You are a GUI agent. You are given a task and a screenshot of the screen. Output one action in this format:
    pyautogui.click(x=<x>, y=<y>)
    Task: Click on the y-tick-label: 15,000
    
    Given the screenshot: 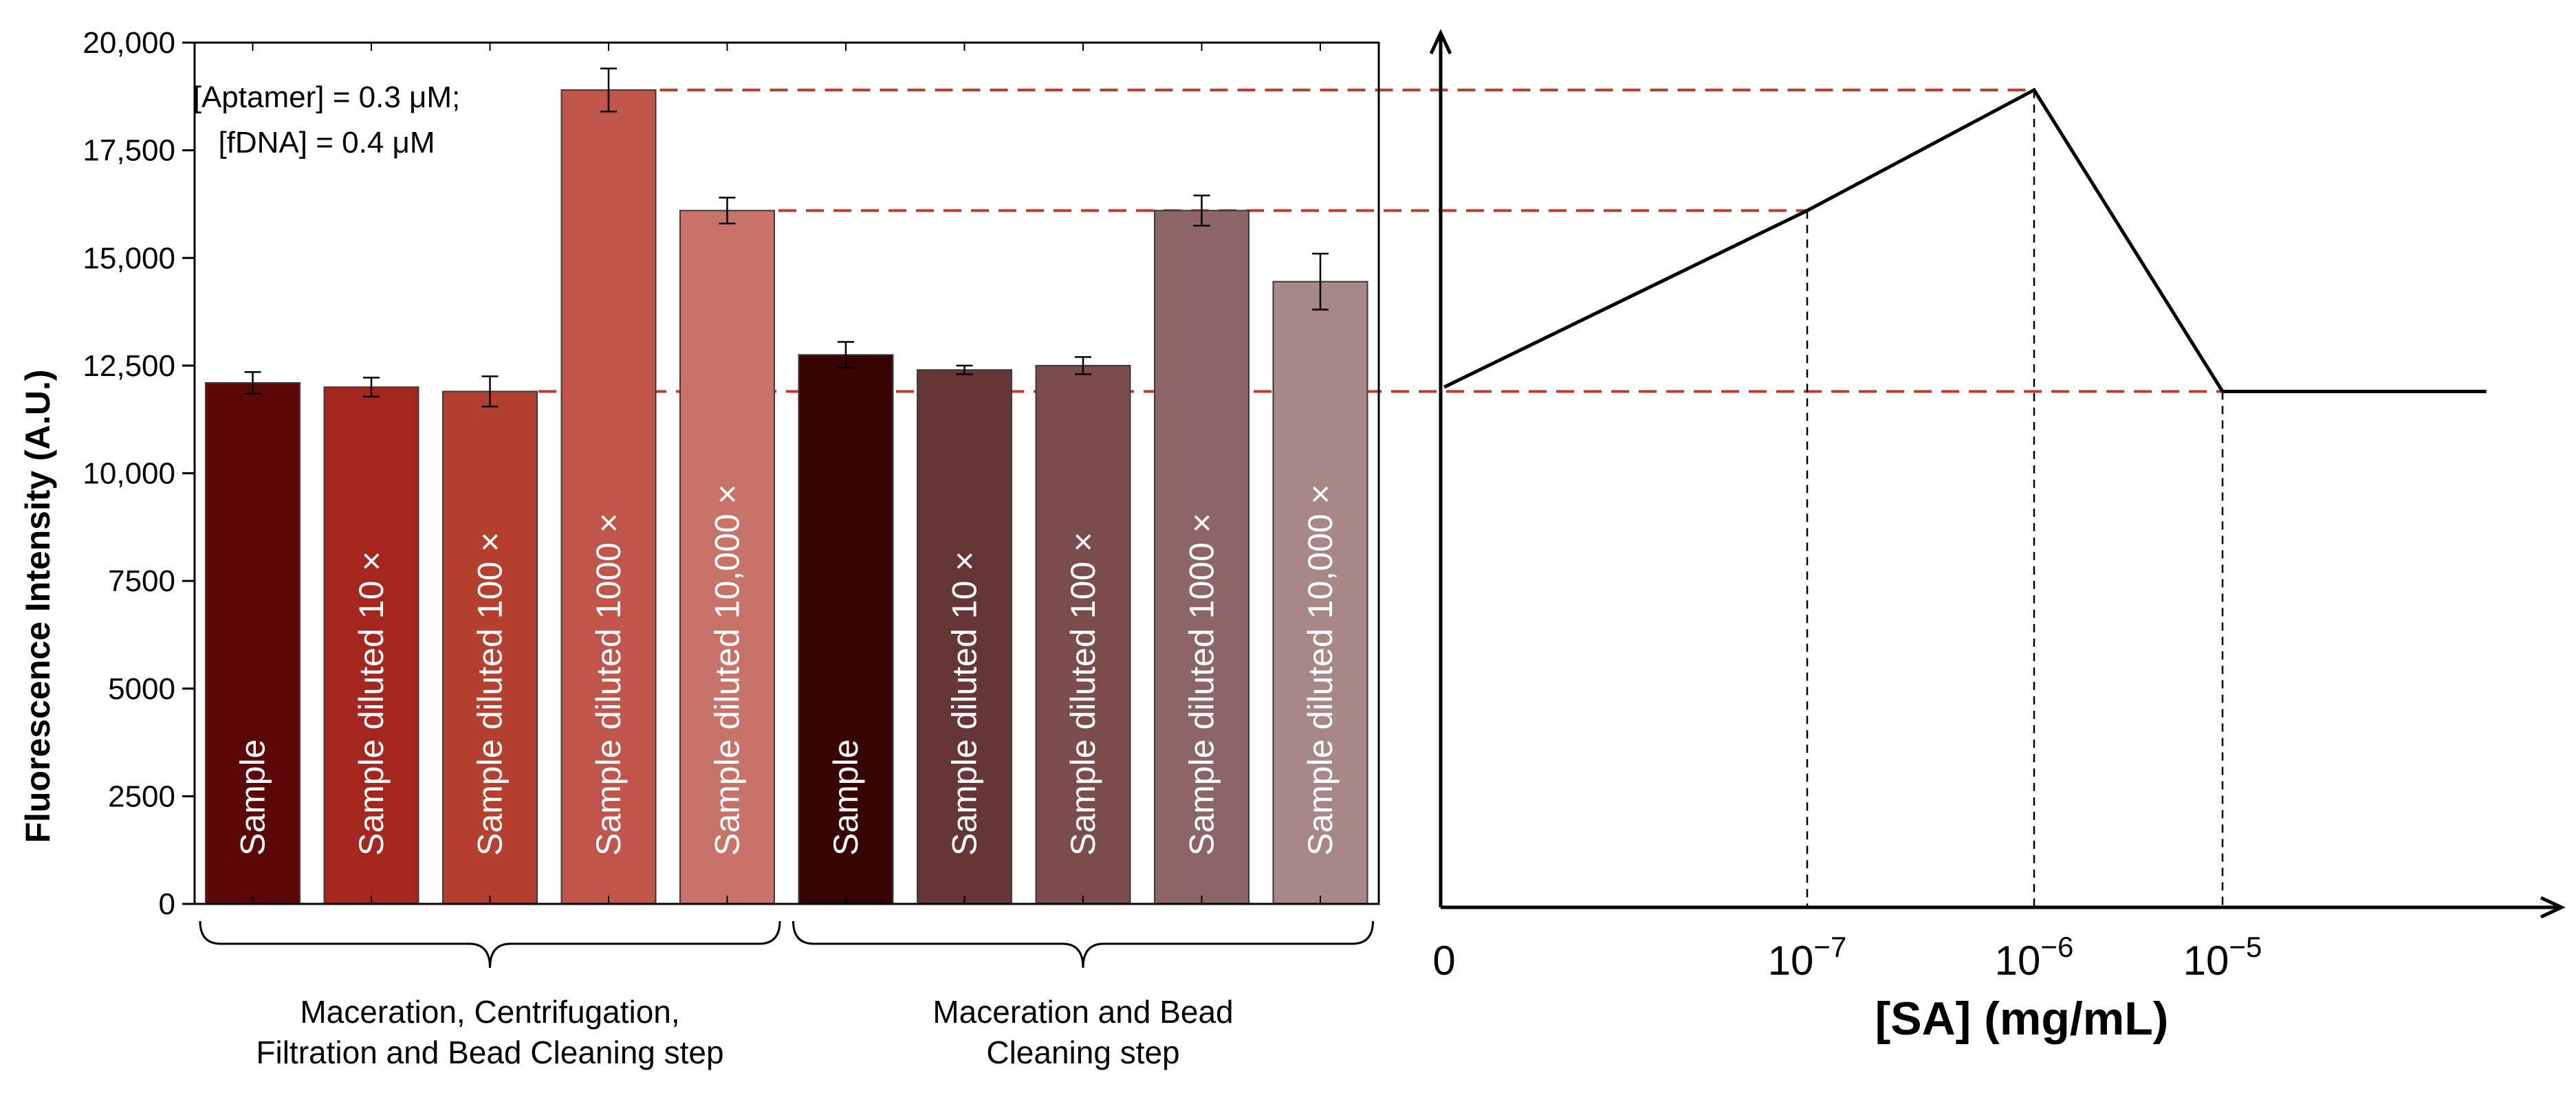 What is the action you would take?
    pyautogui.click(x=129, y=258)
    